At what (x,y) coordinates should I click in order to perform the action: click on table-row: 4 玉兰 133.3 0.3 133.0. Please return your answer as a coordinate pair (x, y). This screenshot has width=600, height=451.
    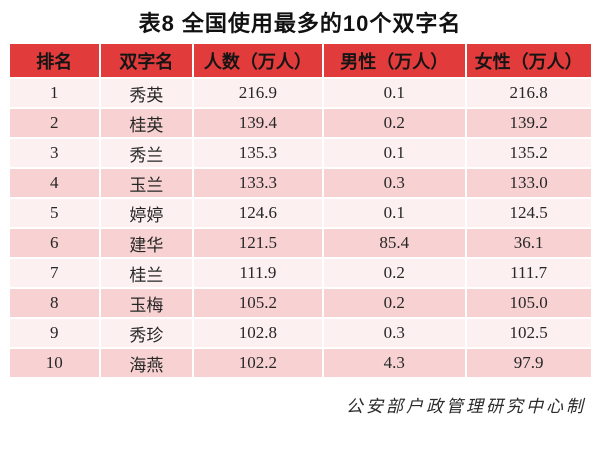
    Looking at the image, I should click on (300, 183).